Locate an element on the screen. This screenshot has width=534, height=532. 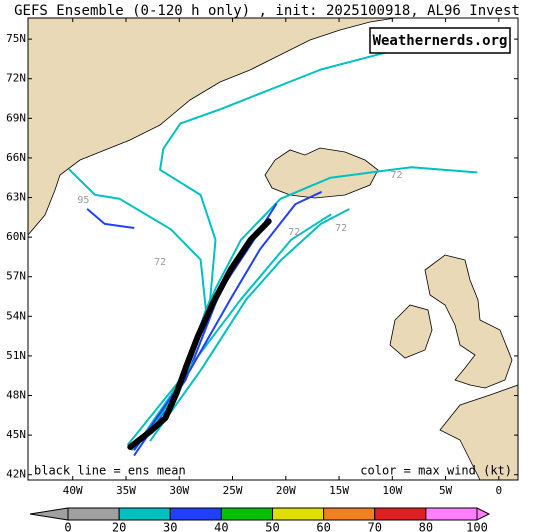
x-tick-label: 5W is located at coordinates (446, 490).